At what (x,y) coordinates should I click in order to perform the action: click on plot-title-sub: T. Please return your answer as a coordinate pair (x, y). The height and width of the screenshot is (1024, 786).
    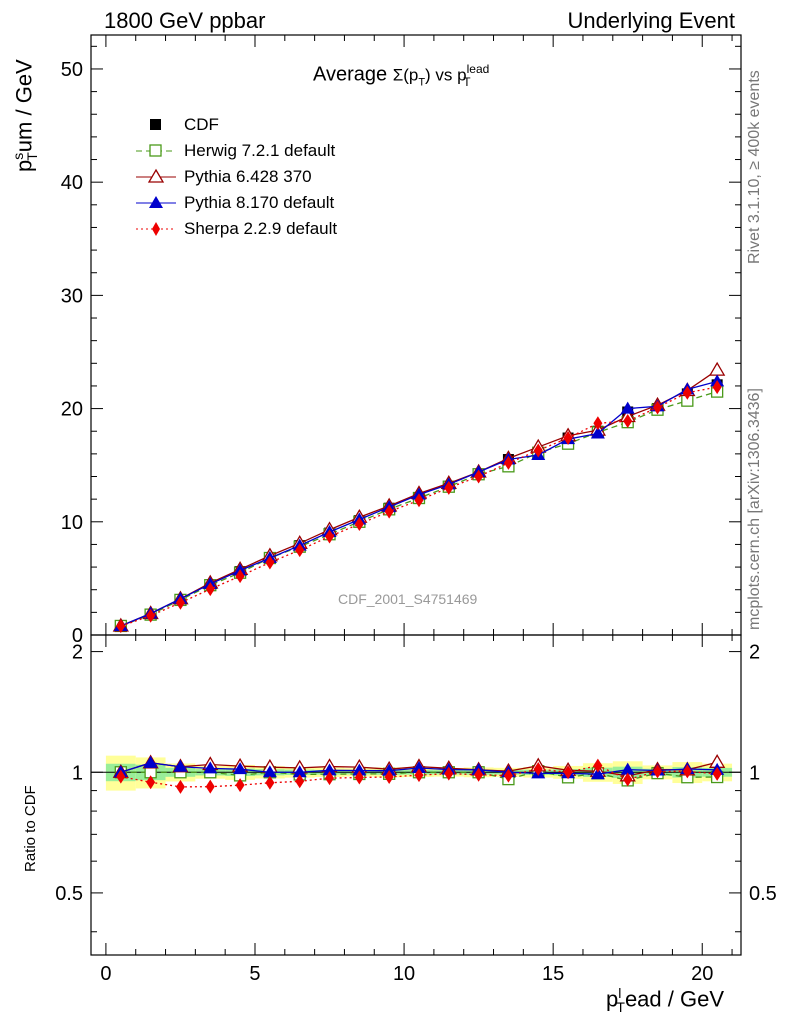
    Looking at the image, I should click on (467, 81).